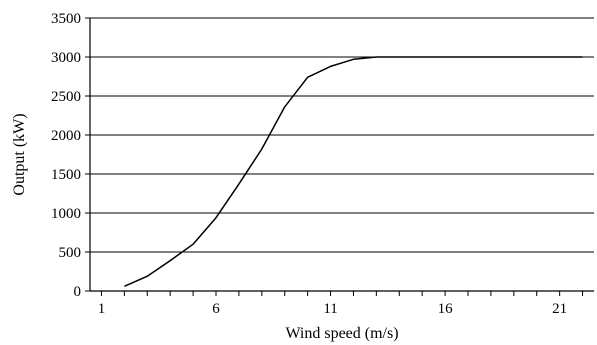 Image resolution: width=597 pixels, height=345 pixels. Describe the element at coordinates (66, 19) in the screenshot. I see `y-tick-label-3500: 3500` at that location.